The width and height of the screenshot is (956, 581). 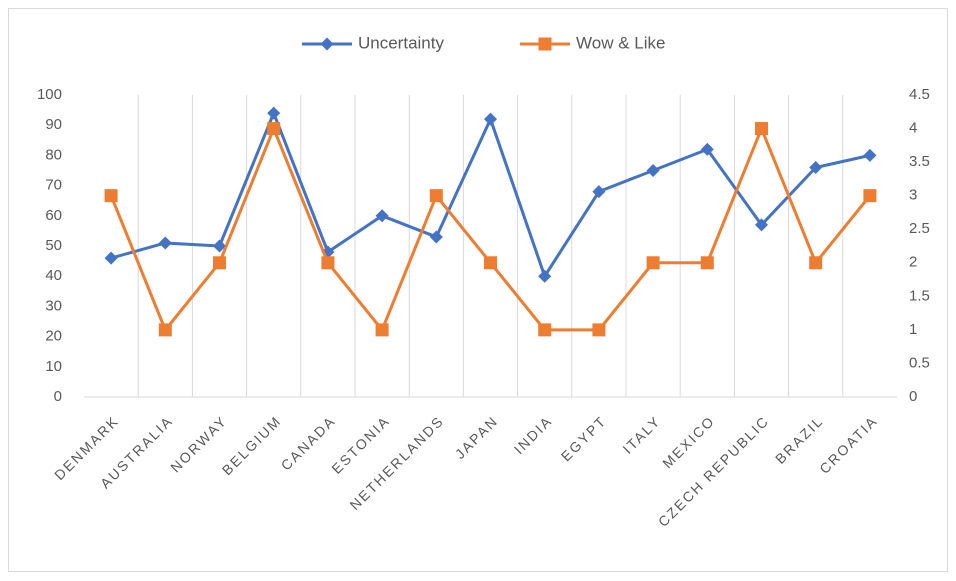 I want to click on y2-tick-label: 0, so click(x=913, y=396).